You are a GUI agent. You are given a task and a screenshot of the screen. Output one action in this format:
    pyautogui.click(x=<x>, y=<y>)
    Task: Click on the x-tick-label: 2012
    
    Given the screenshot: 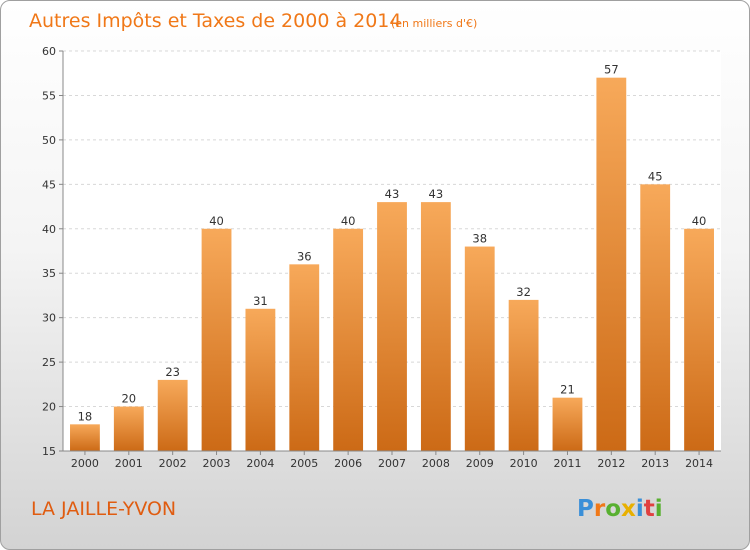 What is the action you would take?
    pyautogui.click(x=611, y=463)
    